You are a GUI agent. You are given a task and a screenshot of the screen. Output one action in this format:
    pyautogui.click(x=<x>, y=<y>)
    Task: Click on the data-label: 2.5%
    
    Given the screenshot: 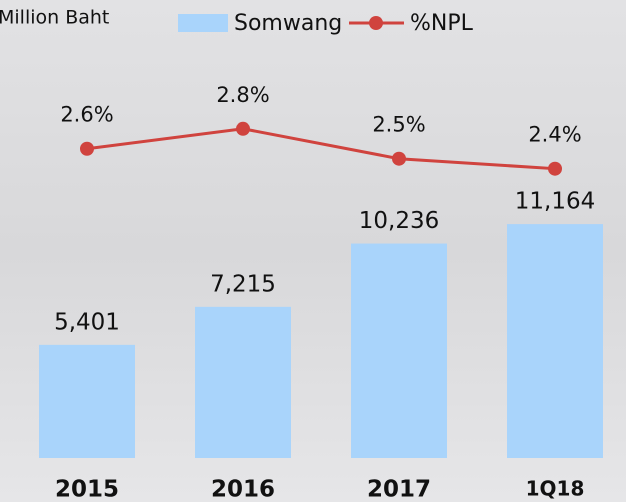 What is the action you would take?
    pyautogui.click(x=398, y=125)
    